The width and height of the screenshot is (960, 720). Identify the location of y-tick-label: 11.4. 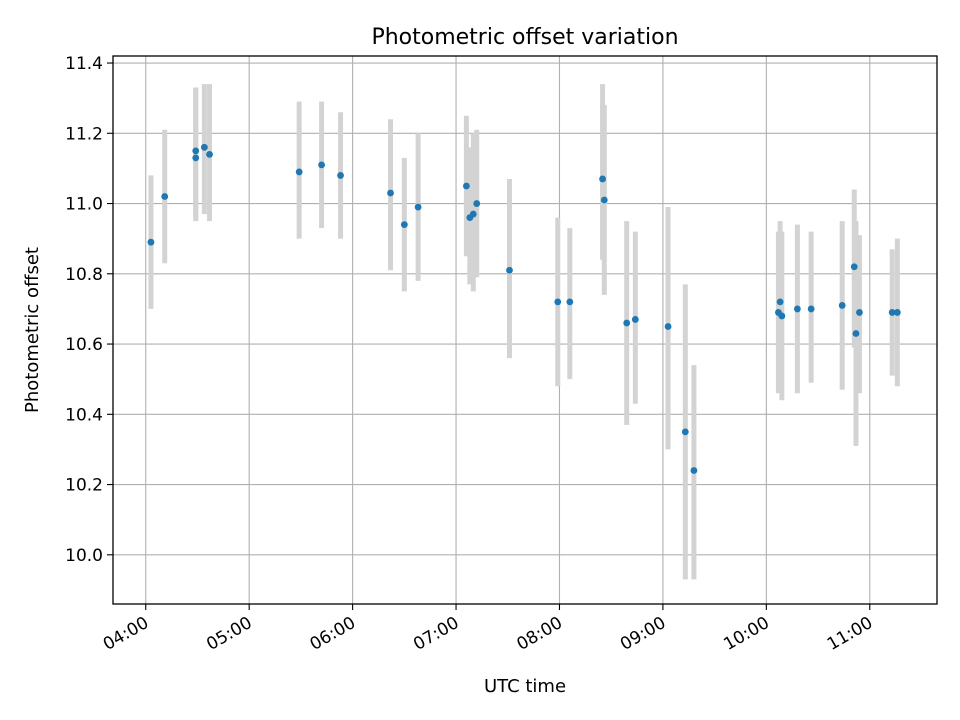
(84, 64).